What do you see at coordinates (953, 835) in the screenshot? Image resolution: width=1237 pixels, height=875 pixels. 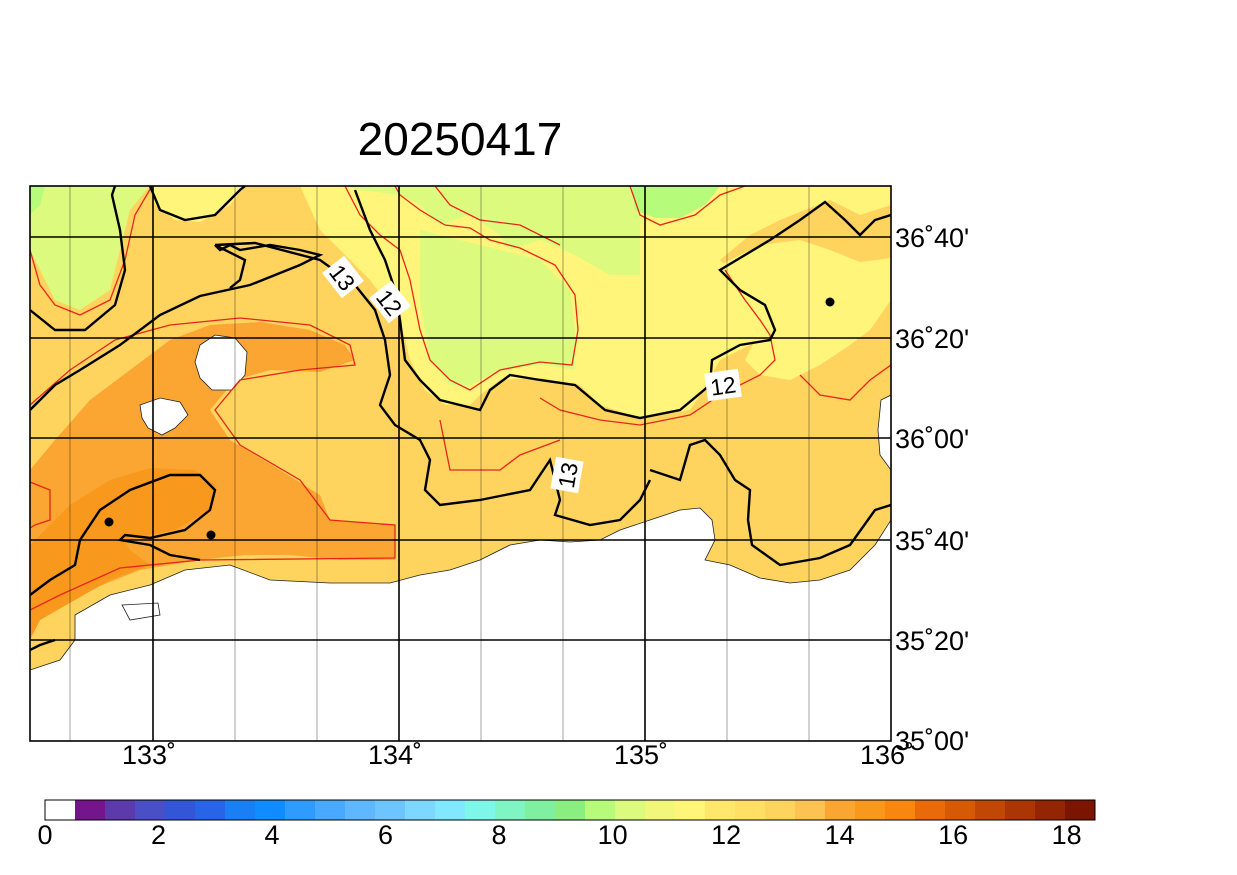 I see `colorbar-tick-label: 16` at bounding box center [953, 835].